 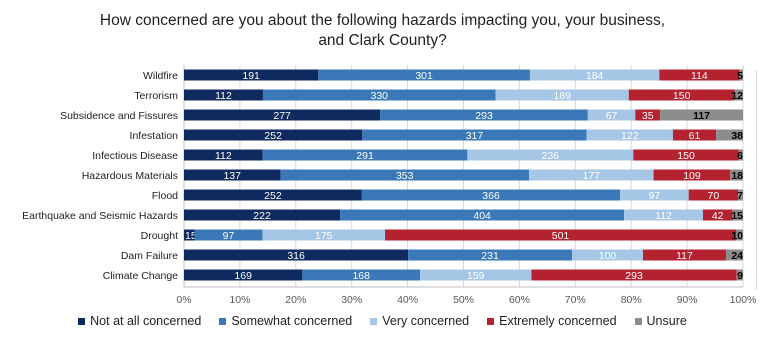 What do you see at coordinates (407, 300) in the screenshot?
I see `x-tick-label: 40%` at bounding box center [407, 300].